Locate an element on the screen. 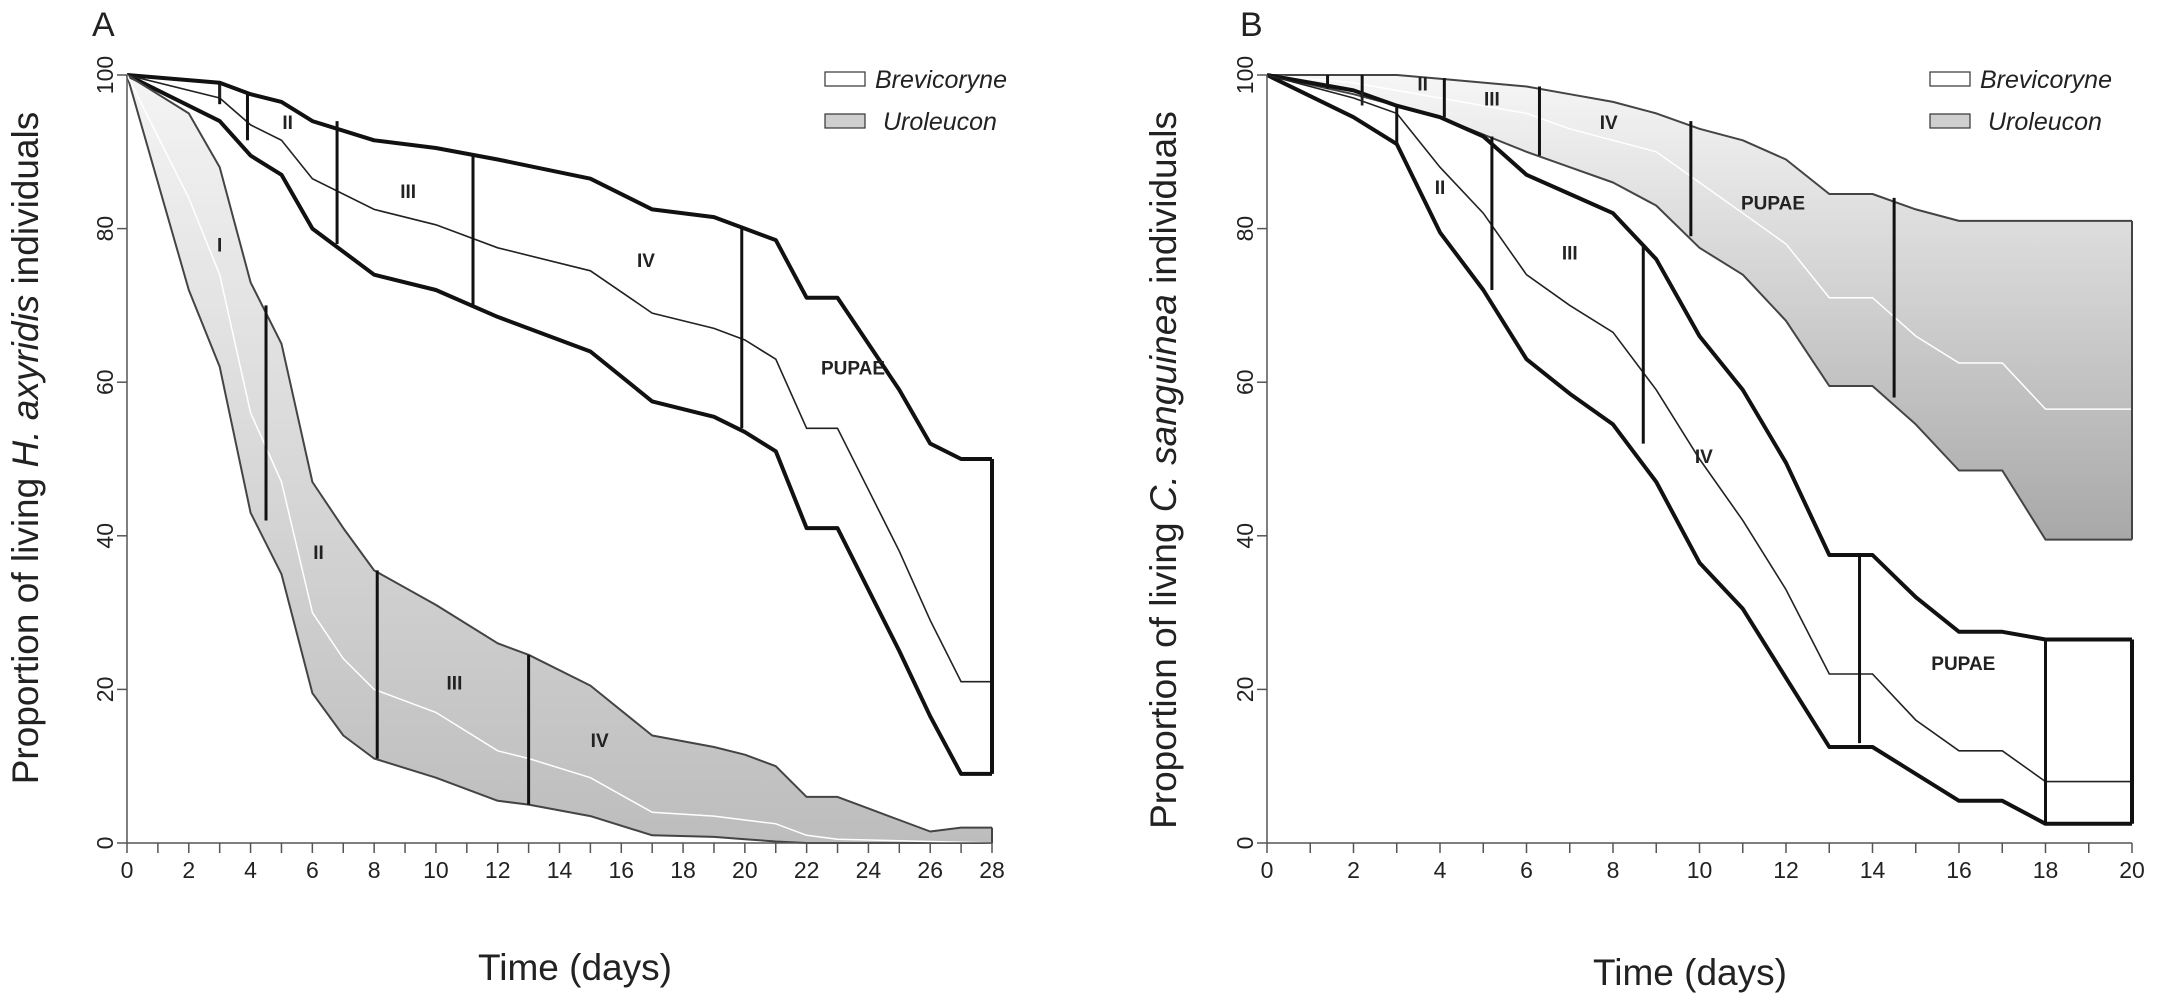 The height and width of the screenshot is (1004, 2176). panel-b-x-axis-label: Time (days) is located at coordinates (1690, 972).